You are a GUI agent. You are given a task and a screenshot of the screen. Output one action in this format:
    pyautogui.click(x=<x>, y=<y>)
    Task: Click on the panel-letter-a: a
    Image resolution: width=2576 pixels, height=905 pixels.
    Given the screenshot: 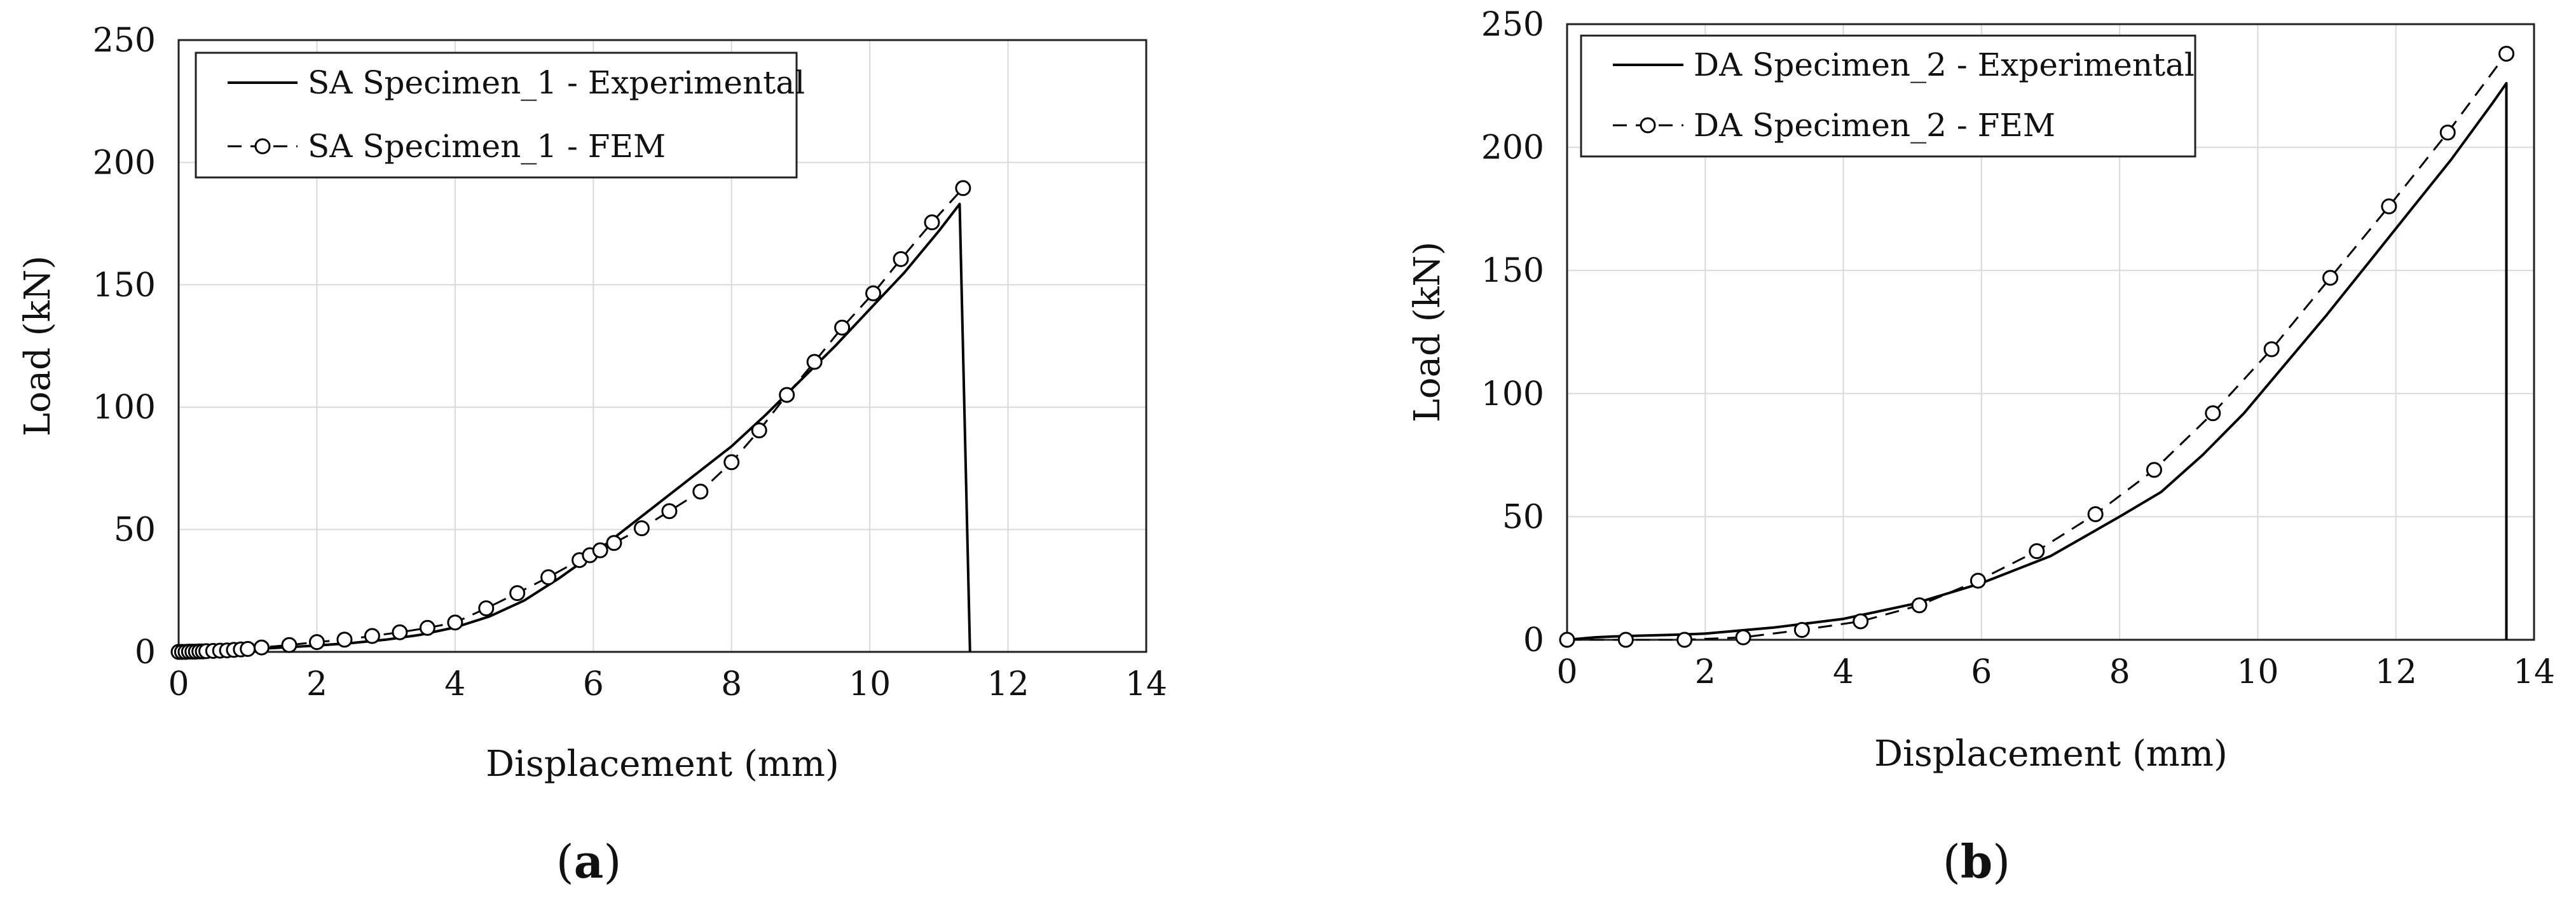 What is the action you would take?
    pyautogui.click(x=589, y=861)
    